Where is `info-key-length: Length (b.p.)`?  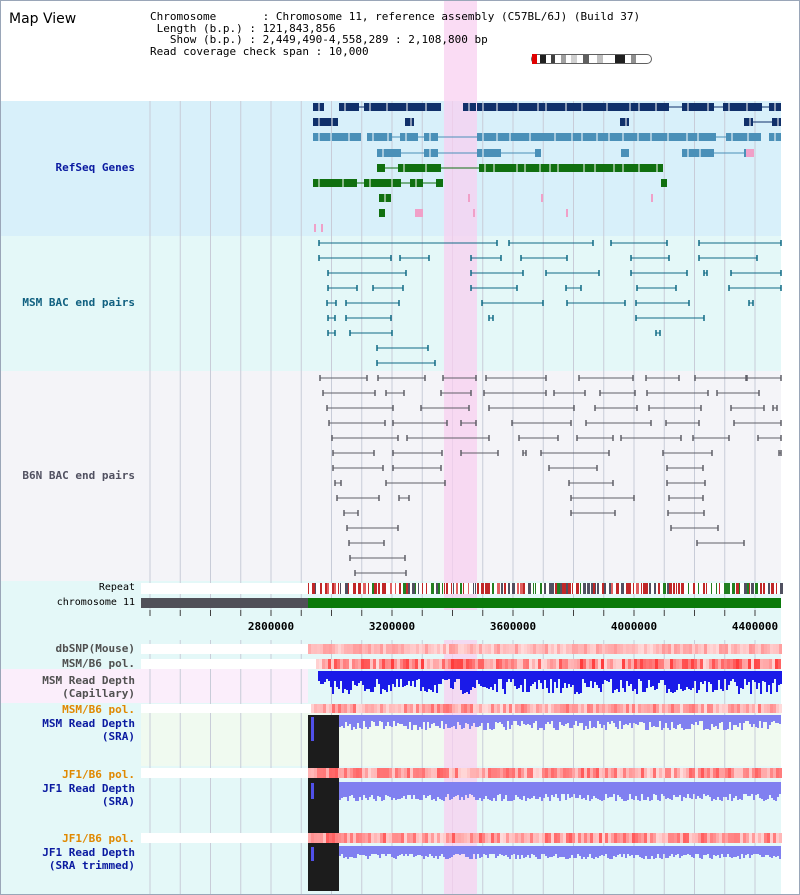 info-key-length: Length (b.p.) is located at coordinates (199, 28).